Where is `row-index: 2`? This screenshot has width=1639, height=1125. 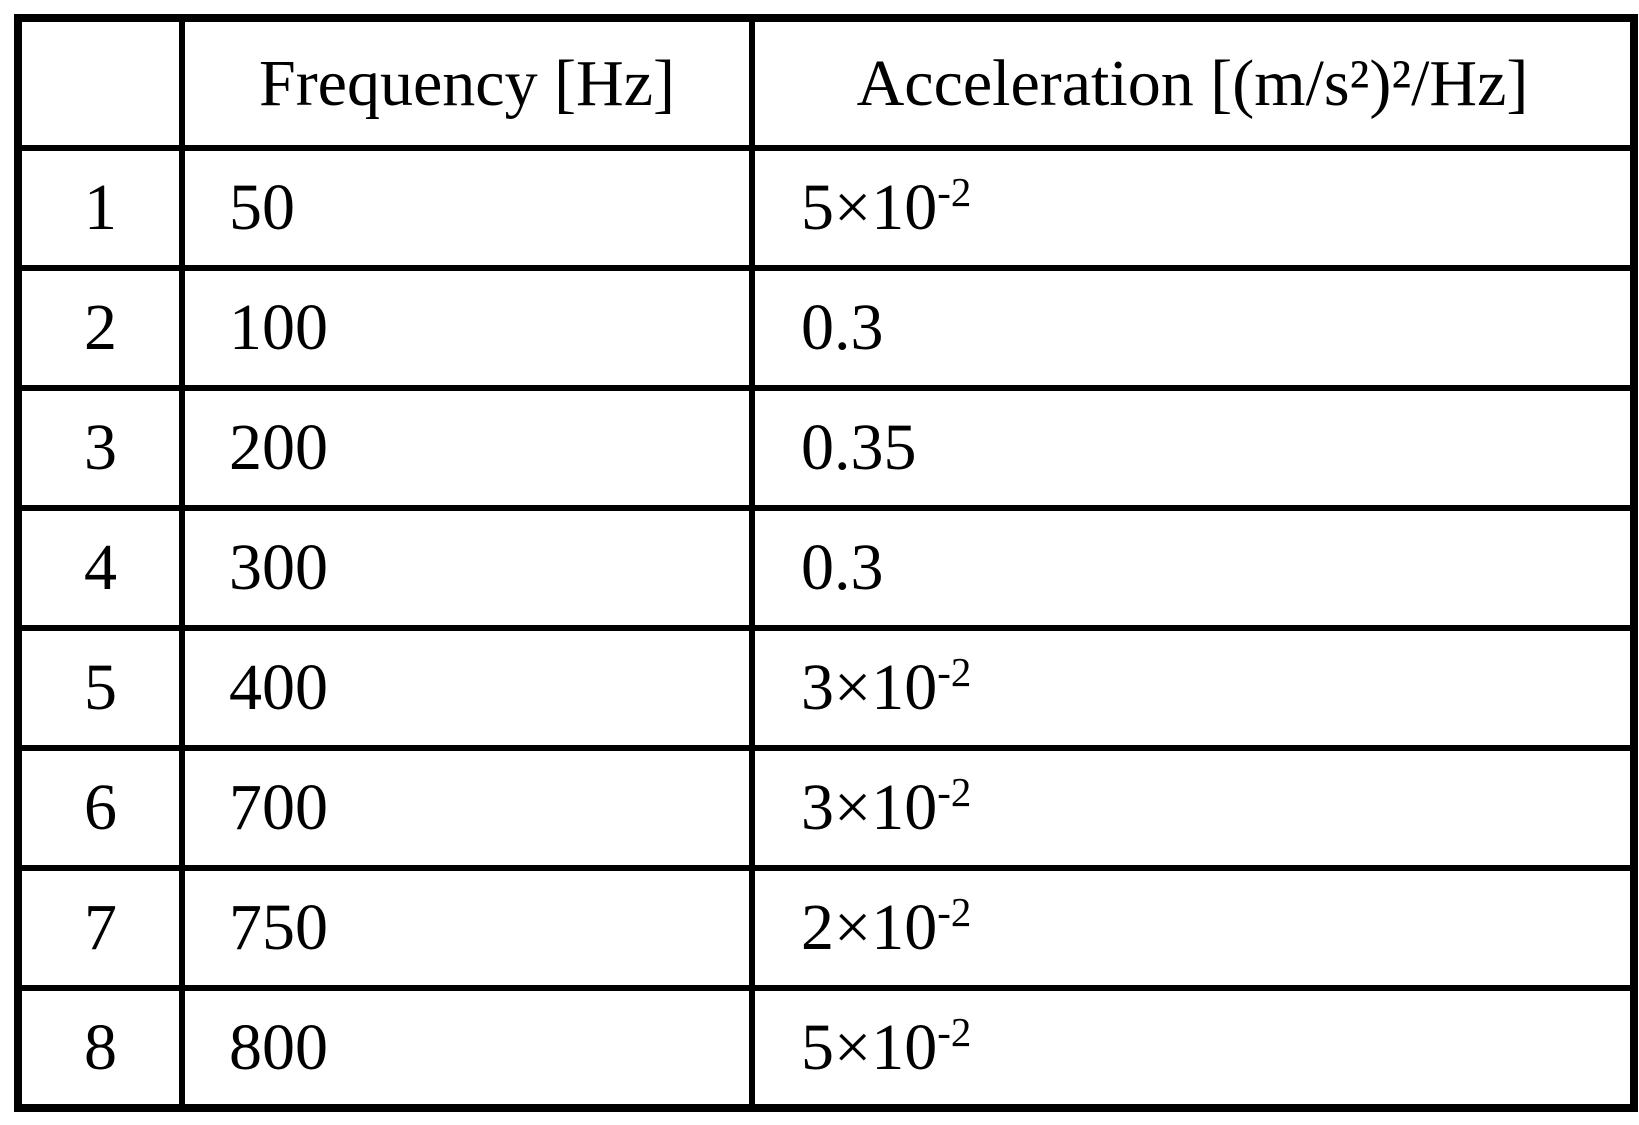 row-index: 2 is located at coordinates (100, 328).